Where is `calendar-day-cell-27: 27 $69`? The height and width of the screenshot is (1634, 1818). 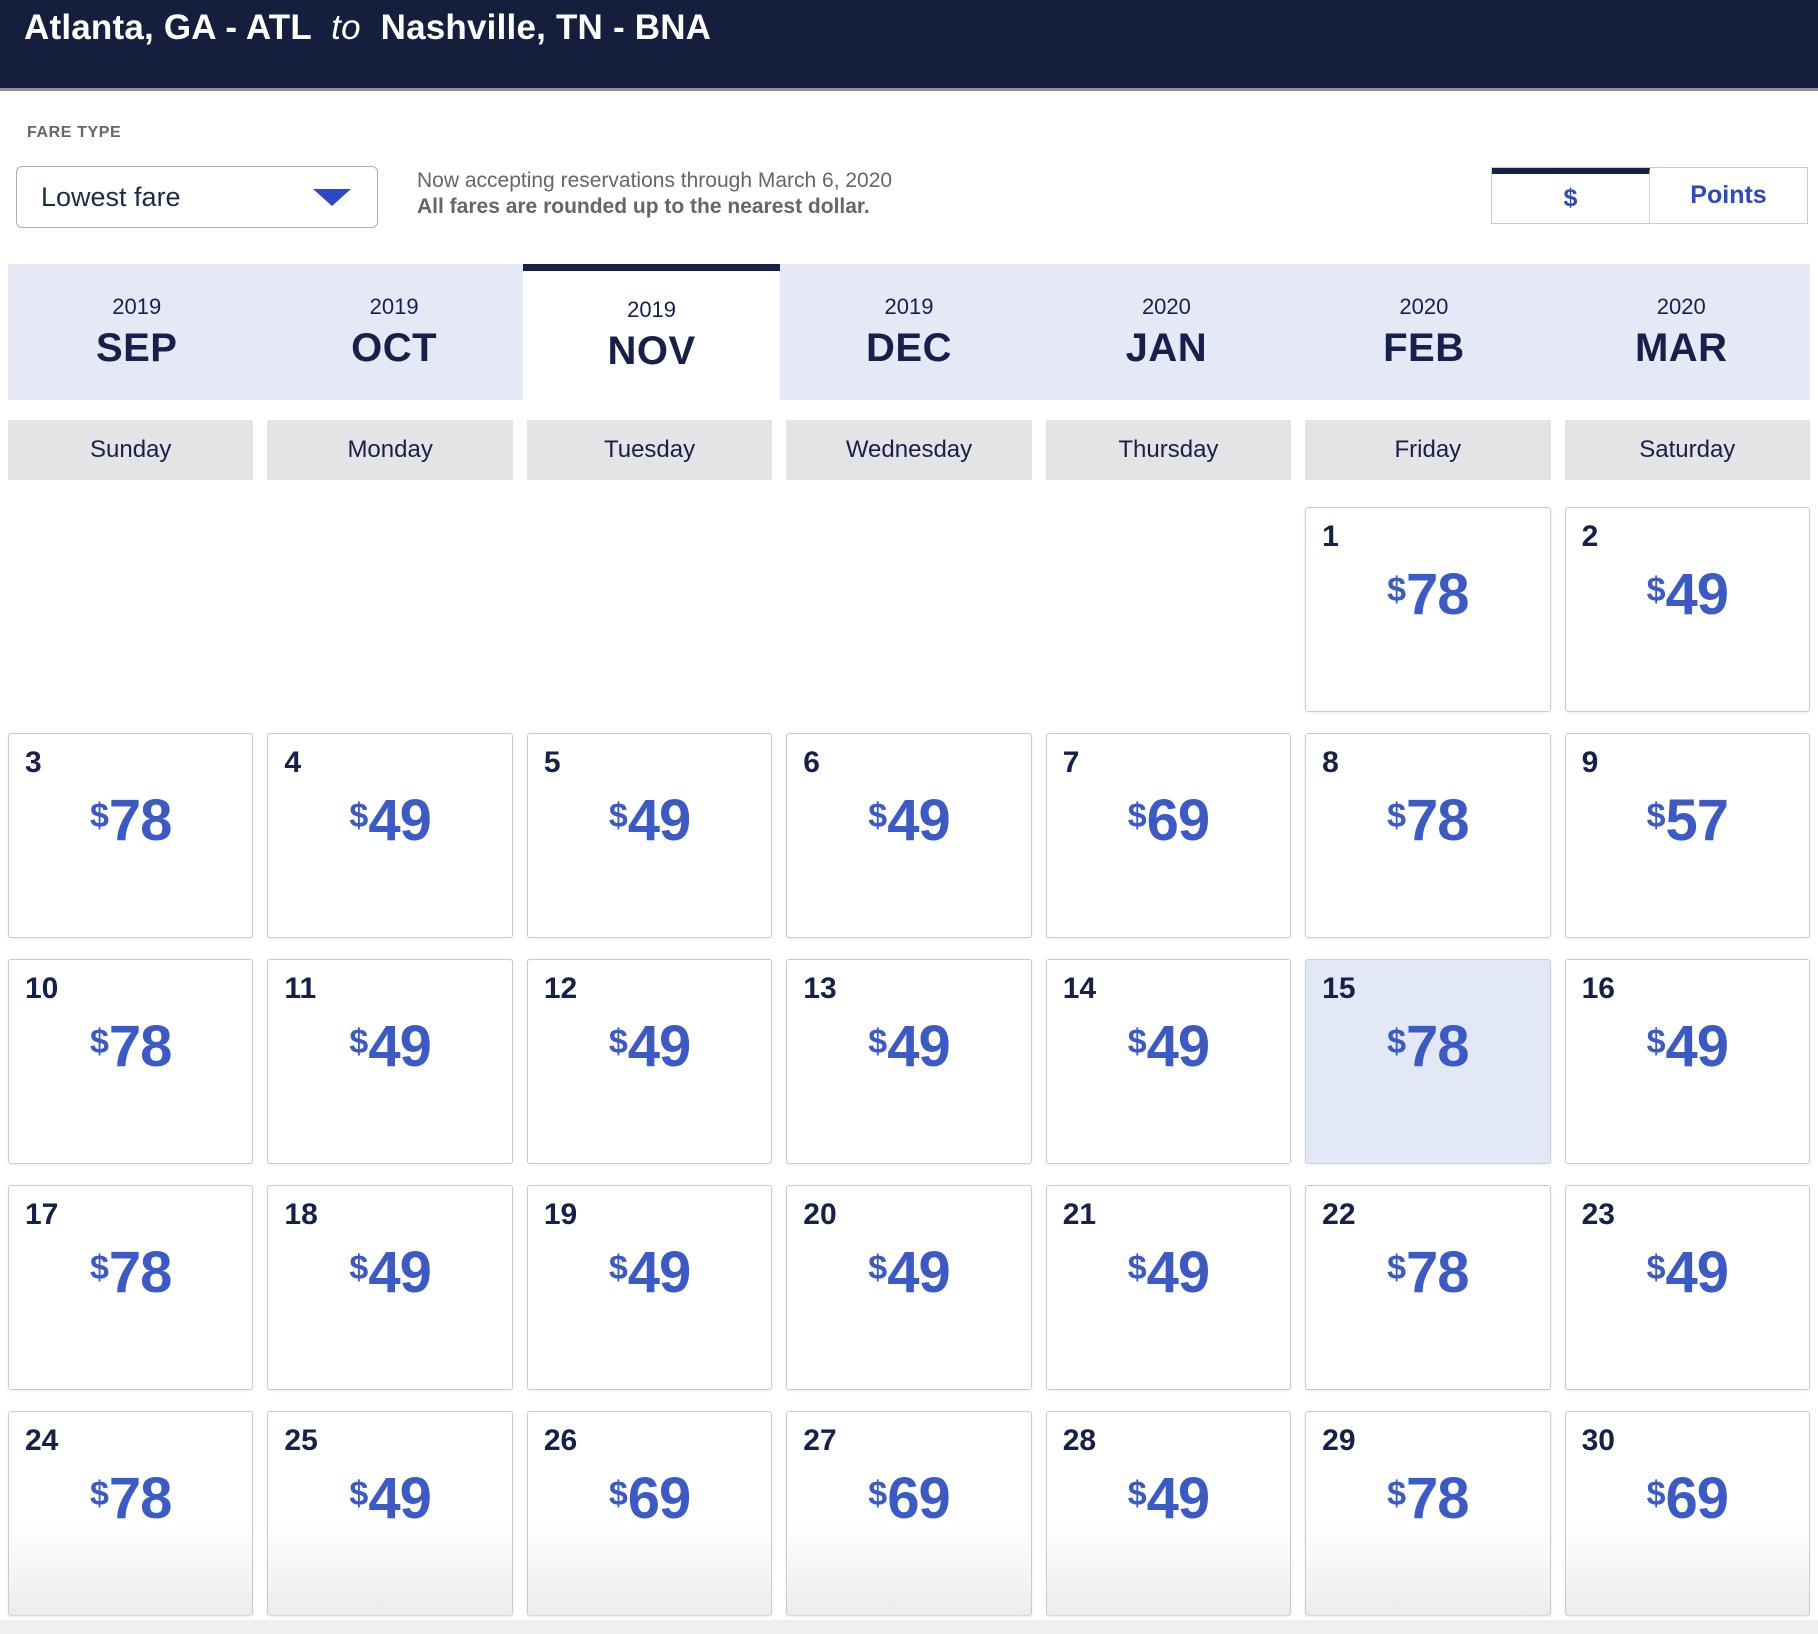 calendar-day-cell-27: 27 $69 is located at coordinates (909, 1513).